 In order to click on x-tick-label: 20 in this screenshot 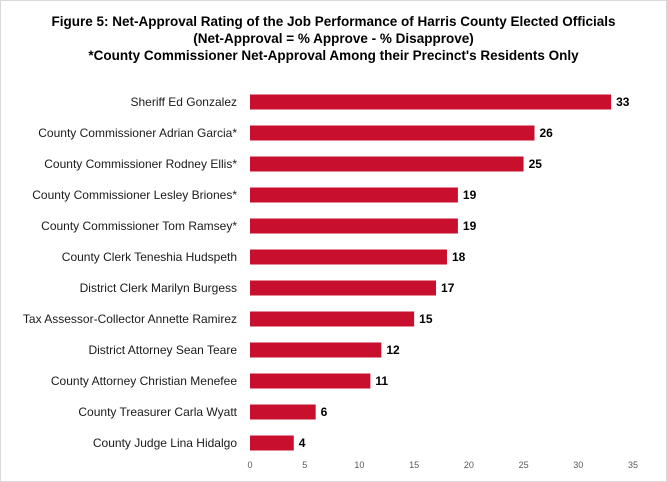, I will do `click(469, 465)`.